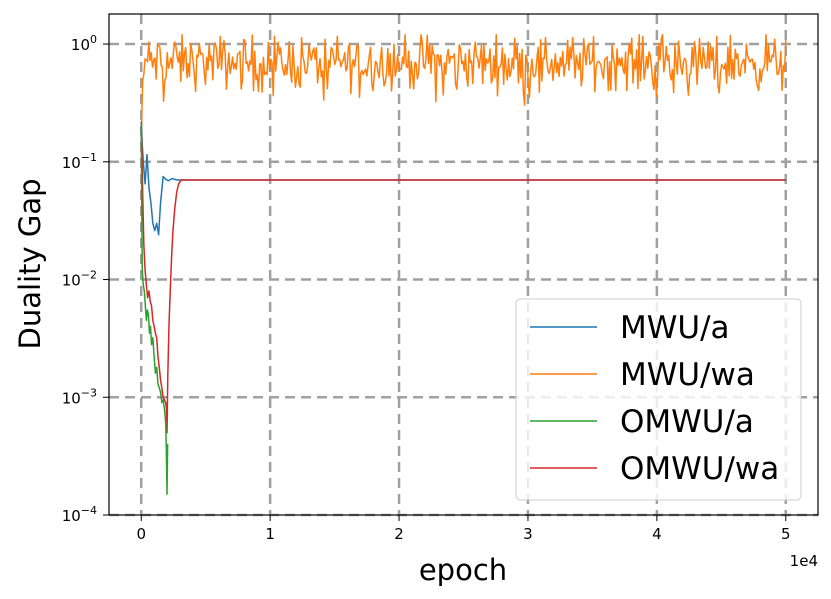 The width and height of the screenshot is (831, 599). Describe the element at coordinates (84, 43) in the screenshot. I see `y-tick-label: 10⁰` at that location.